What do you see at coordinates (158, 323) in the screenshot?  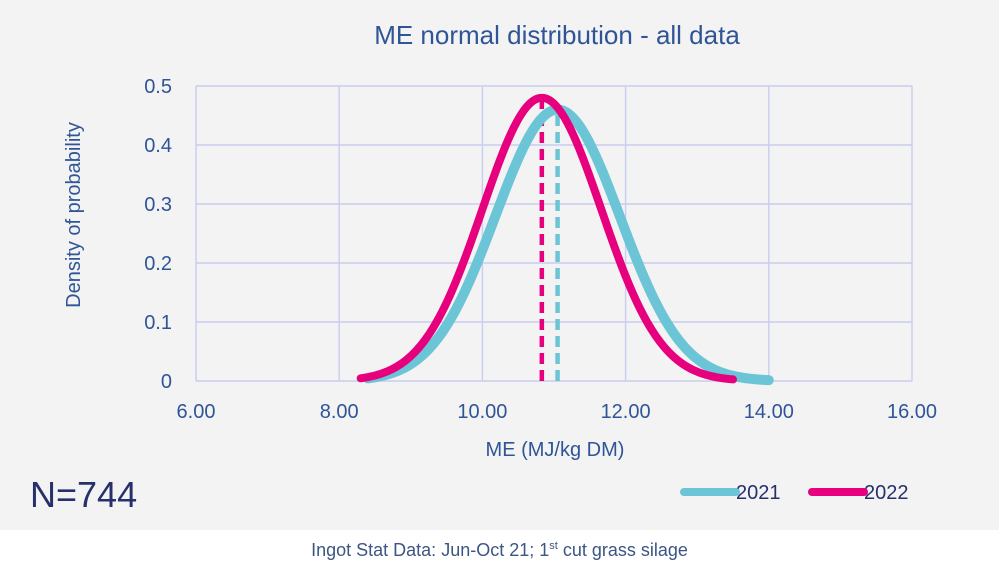 I see `y-tick-label: 0.1` at bounding box center [158, 323].